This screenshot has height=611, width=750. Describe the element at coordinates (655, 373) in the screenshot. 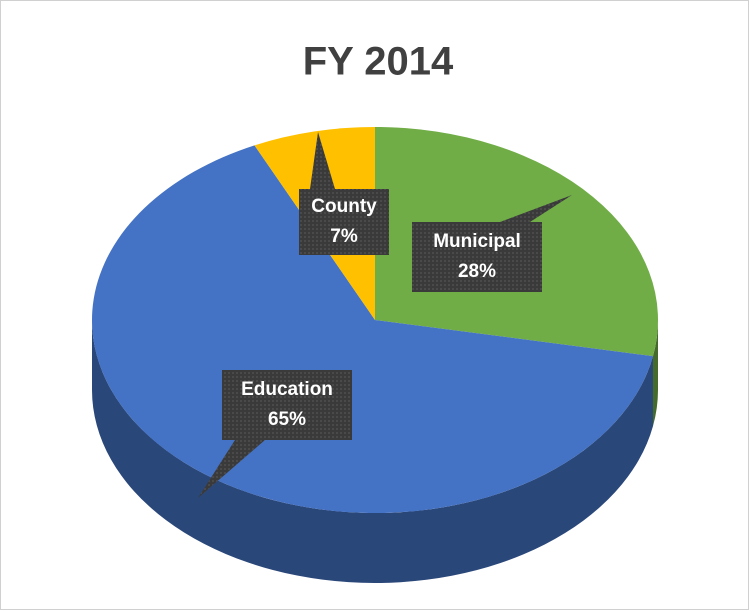

I see `slice-side` at that location.